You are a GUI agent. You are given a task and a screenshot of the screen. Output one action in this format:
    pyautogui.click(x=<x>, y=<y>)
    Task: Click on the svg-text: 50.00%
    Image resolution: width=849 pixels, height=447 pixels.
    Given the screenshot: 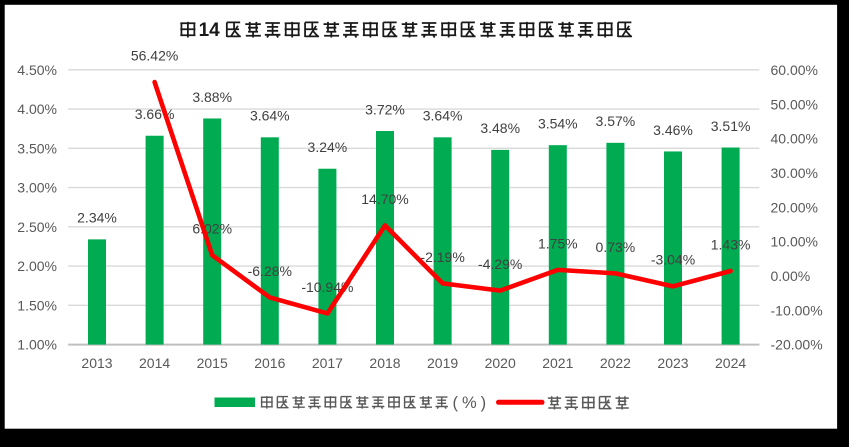 What is the action you would take?
    pyautogui.click(x=794, y=104)
    